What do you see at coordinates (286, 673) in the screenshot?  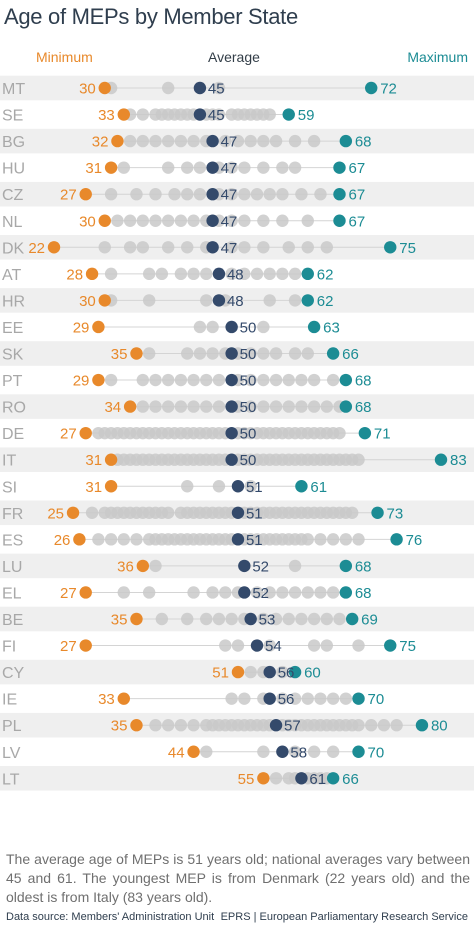 I see `avg-label: 56` at bounding box center [286, 673].